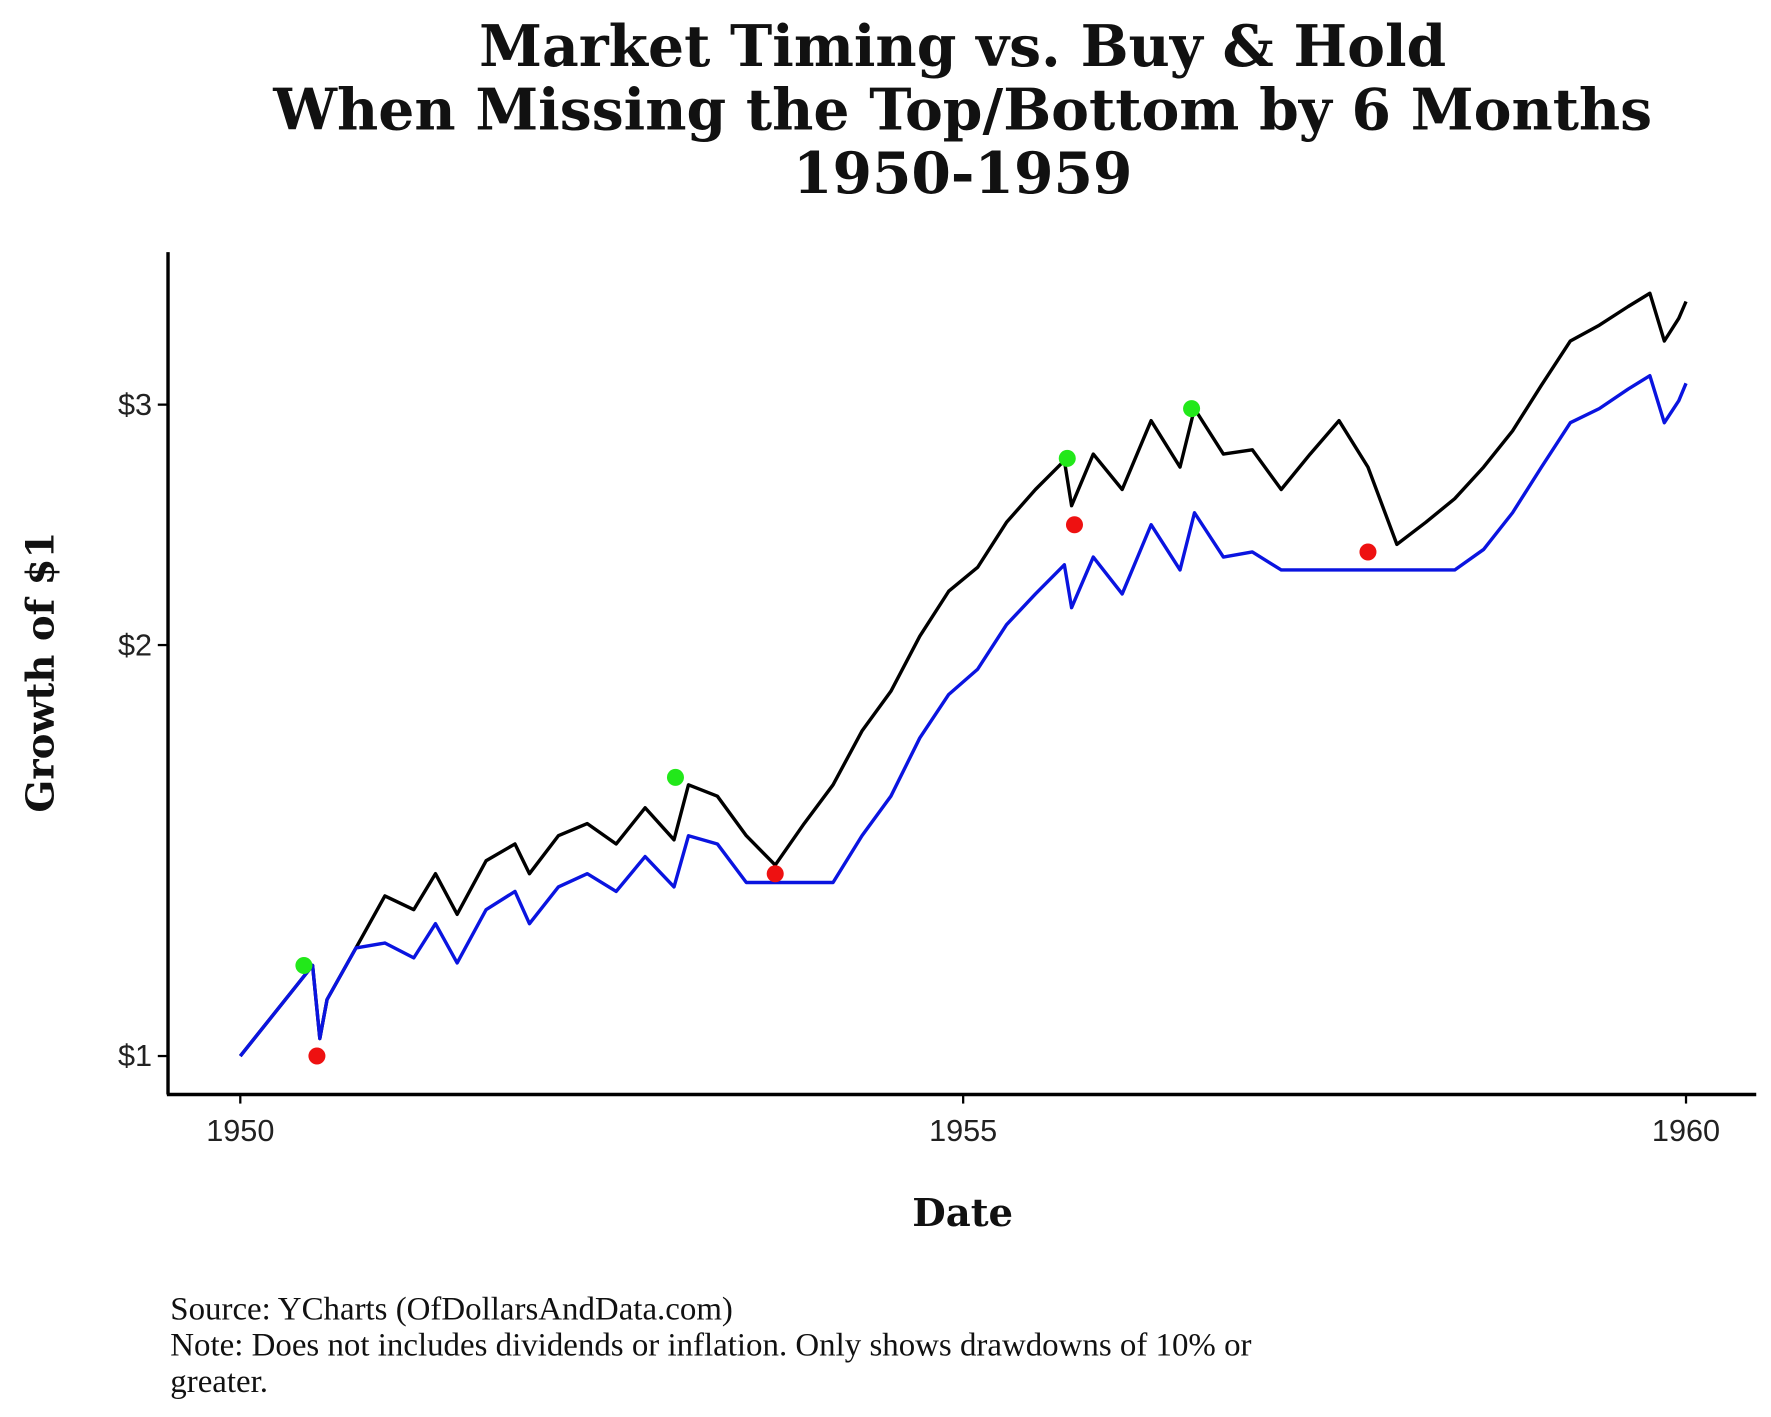 Image resolution: width=1771 pixels, height=1417 pixels. Describe the element at coordinates (240, 1131) in the screenshot. I see `x-tick-label: 1950` at that location.